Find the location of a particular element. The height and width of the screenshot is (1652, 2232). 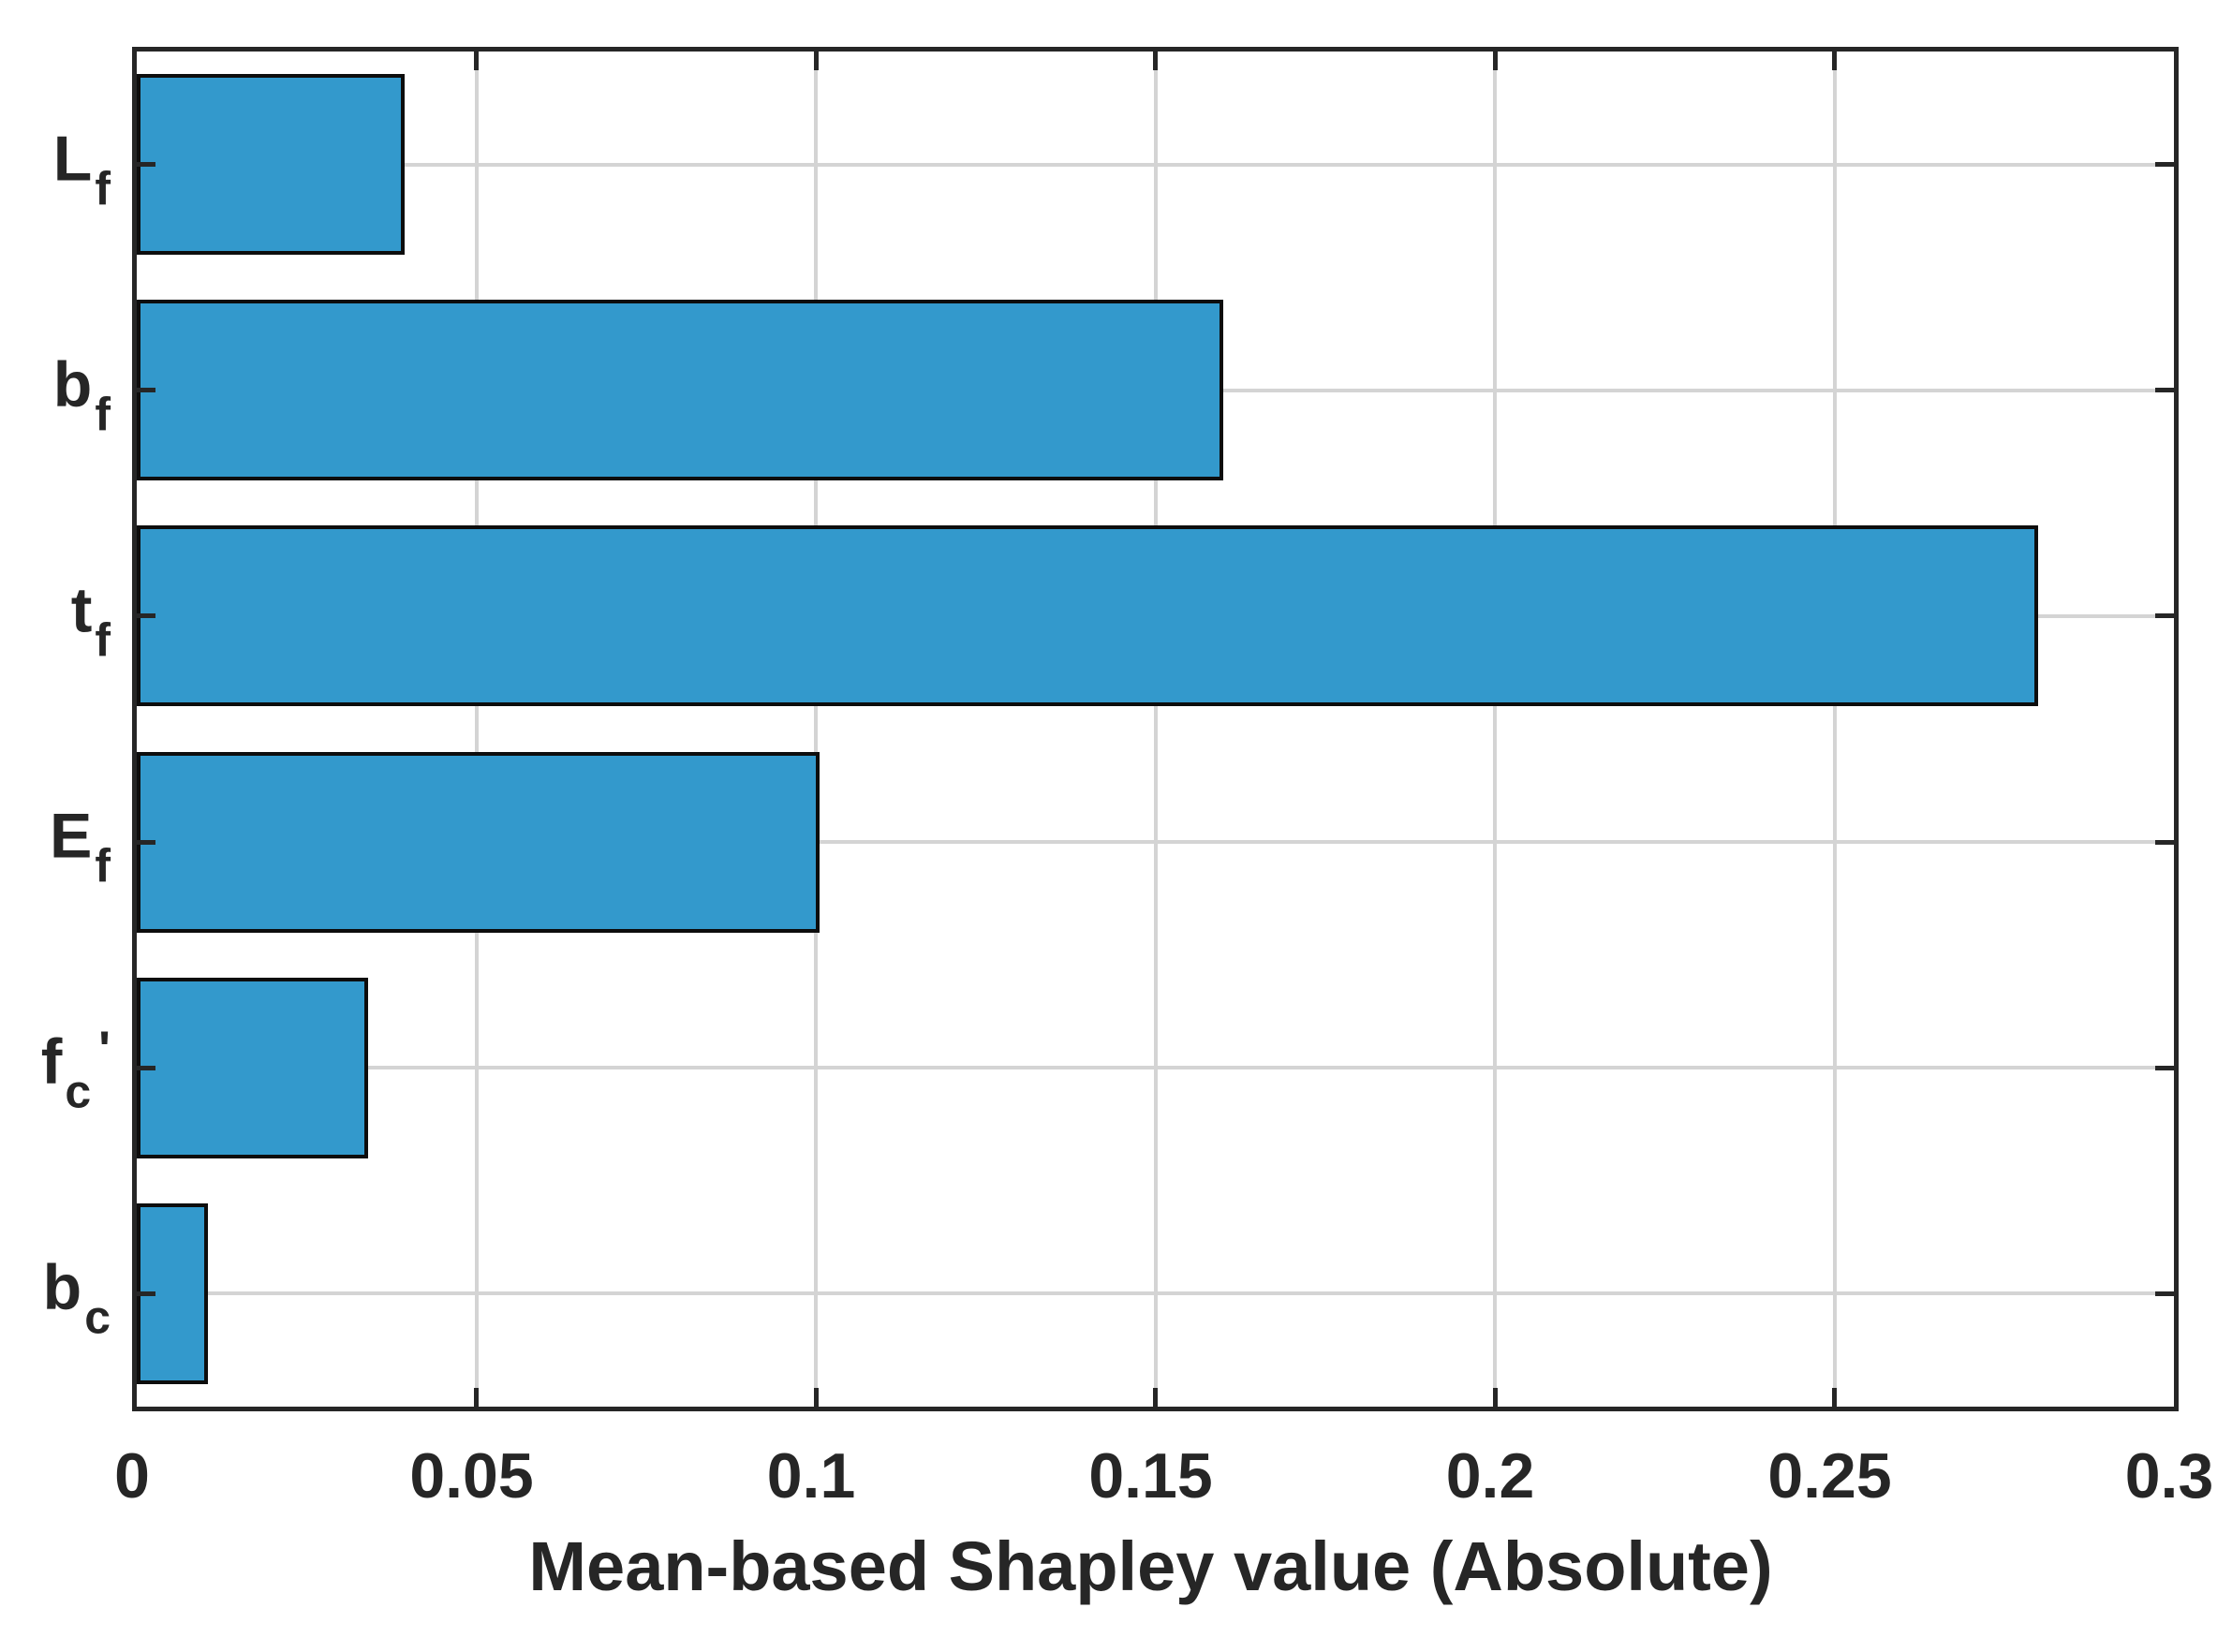

y-category-label: Ef is located at coordinates (55, 847).